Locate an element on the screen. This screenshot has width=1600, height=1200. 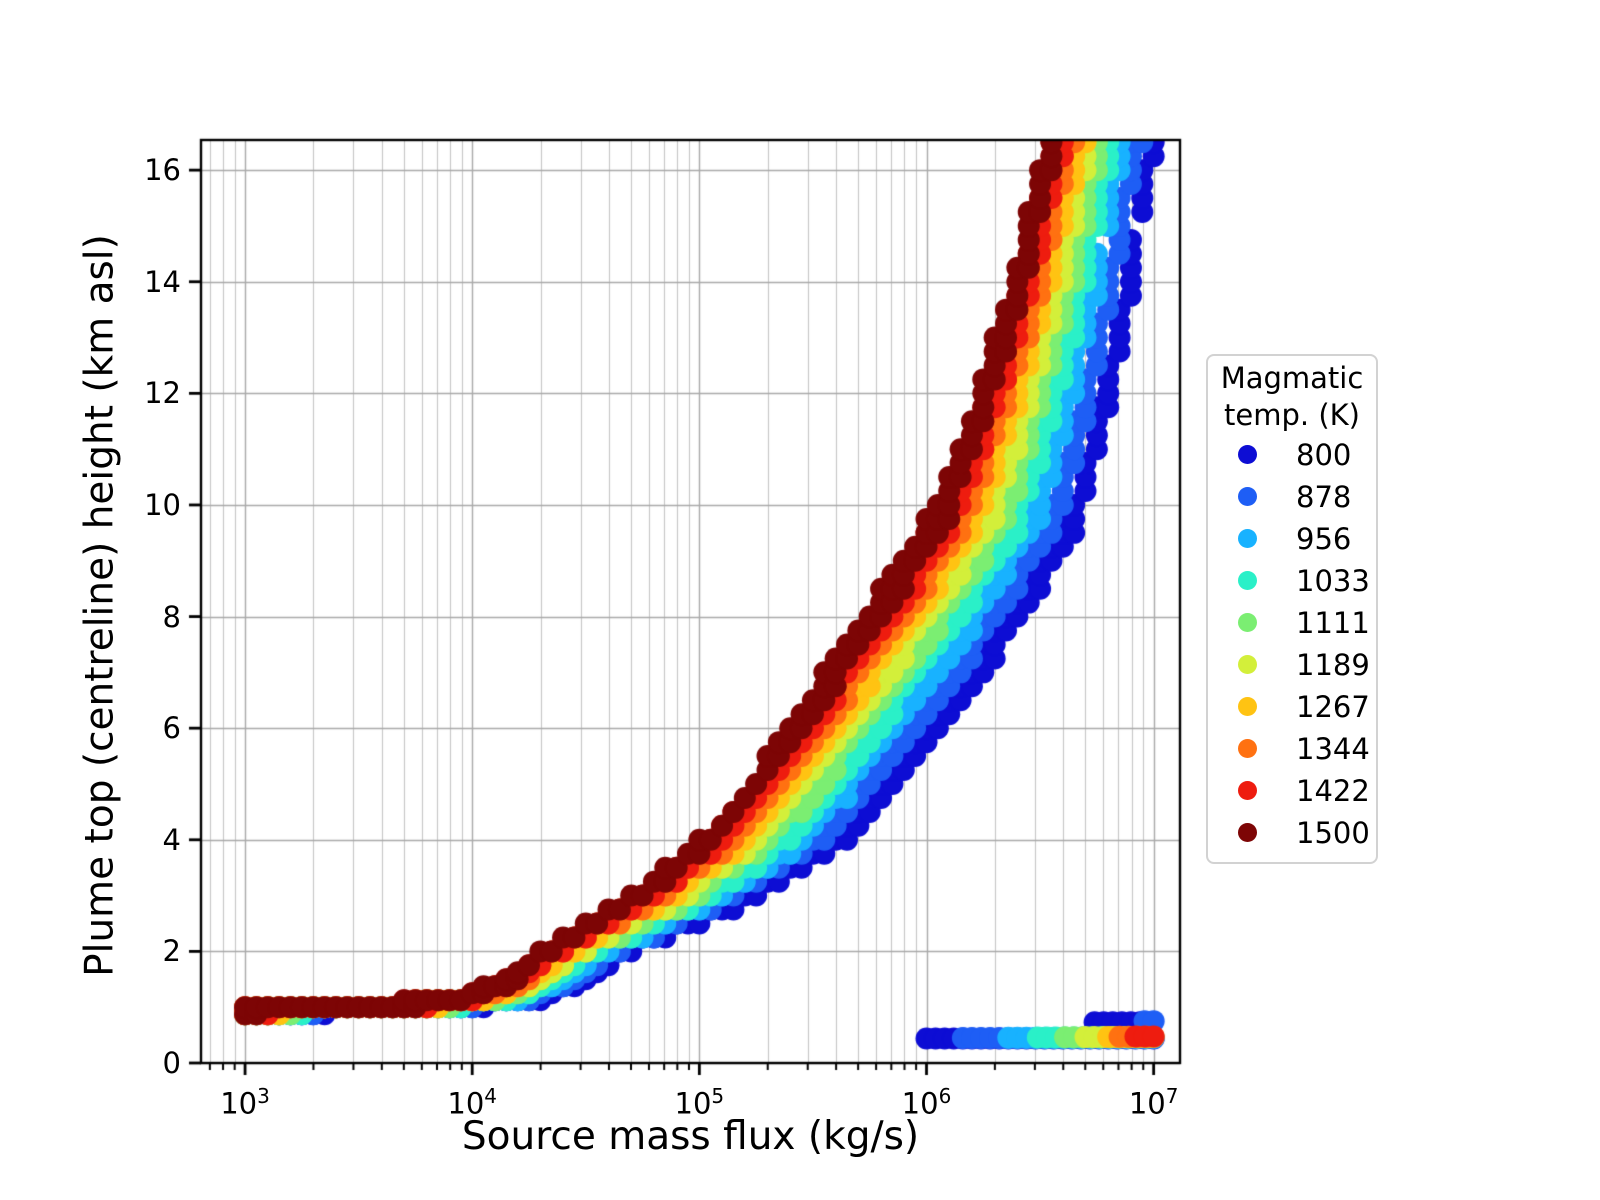
legend-entry-label: 800 is located at coordinates (1324, 455).